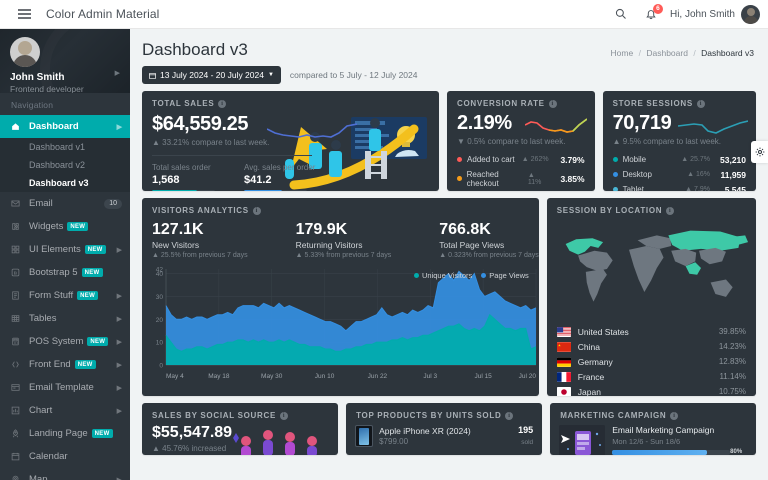 Image resolution: width=768 pixels, height=480 pixels. I want to click on user-greeting: Hi, John Smith, so click(702, 14).